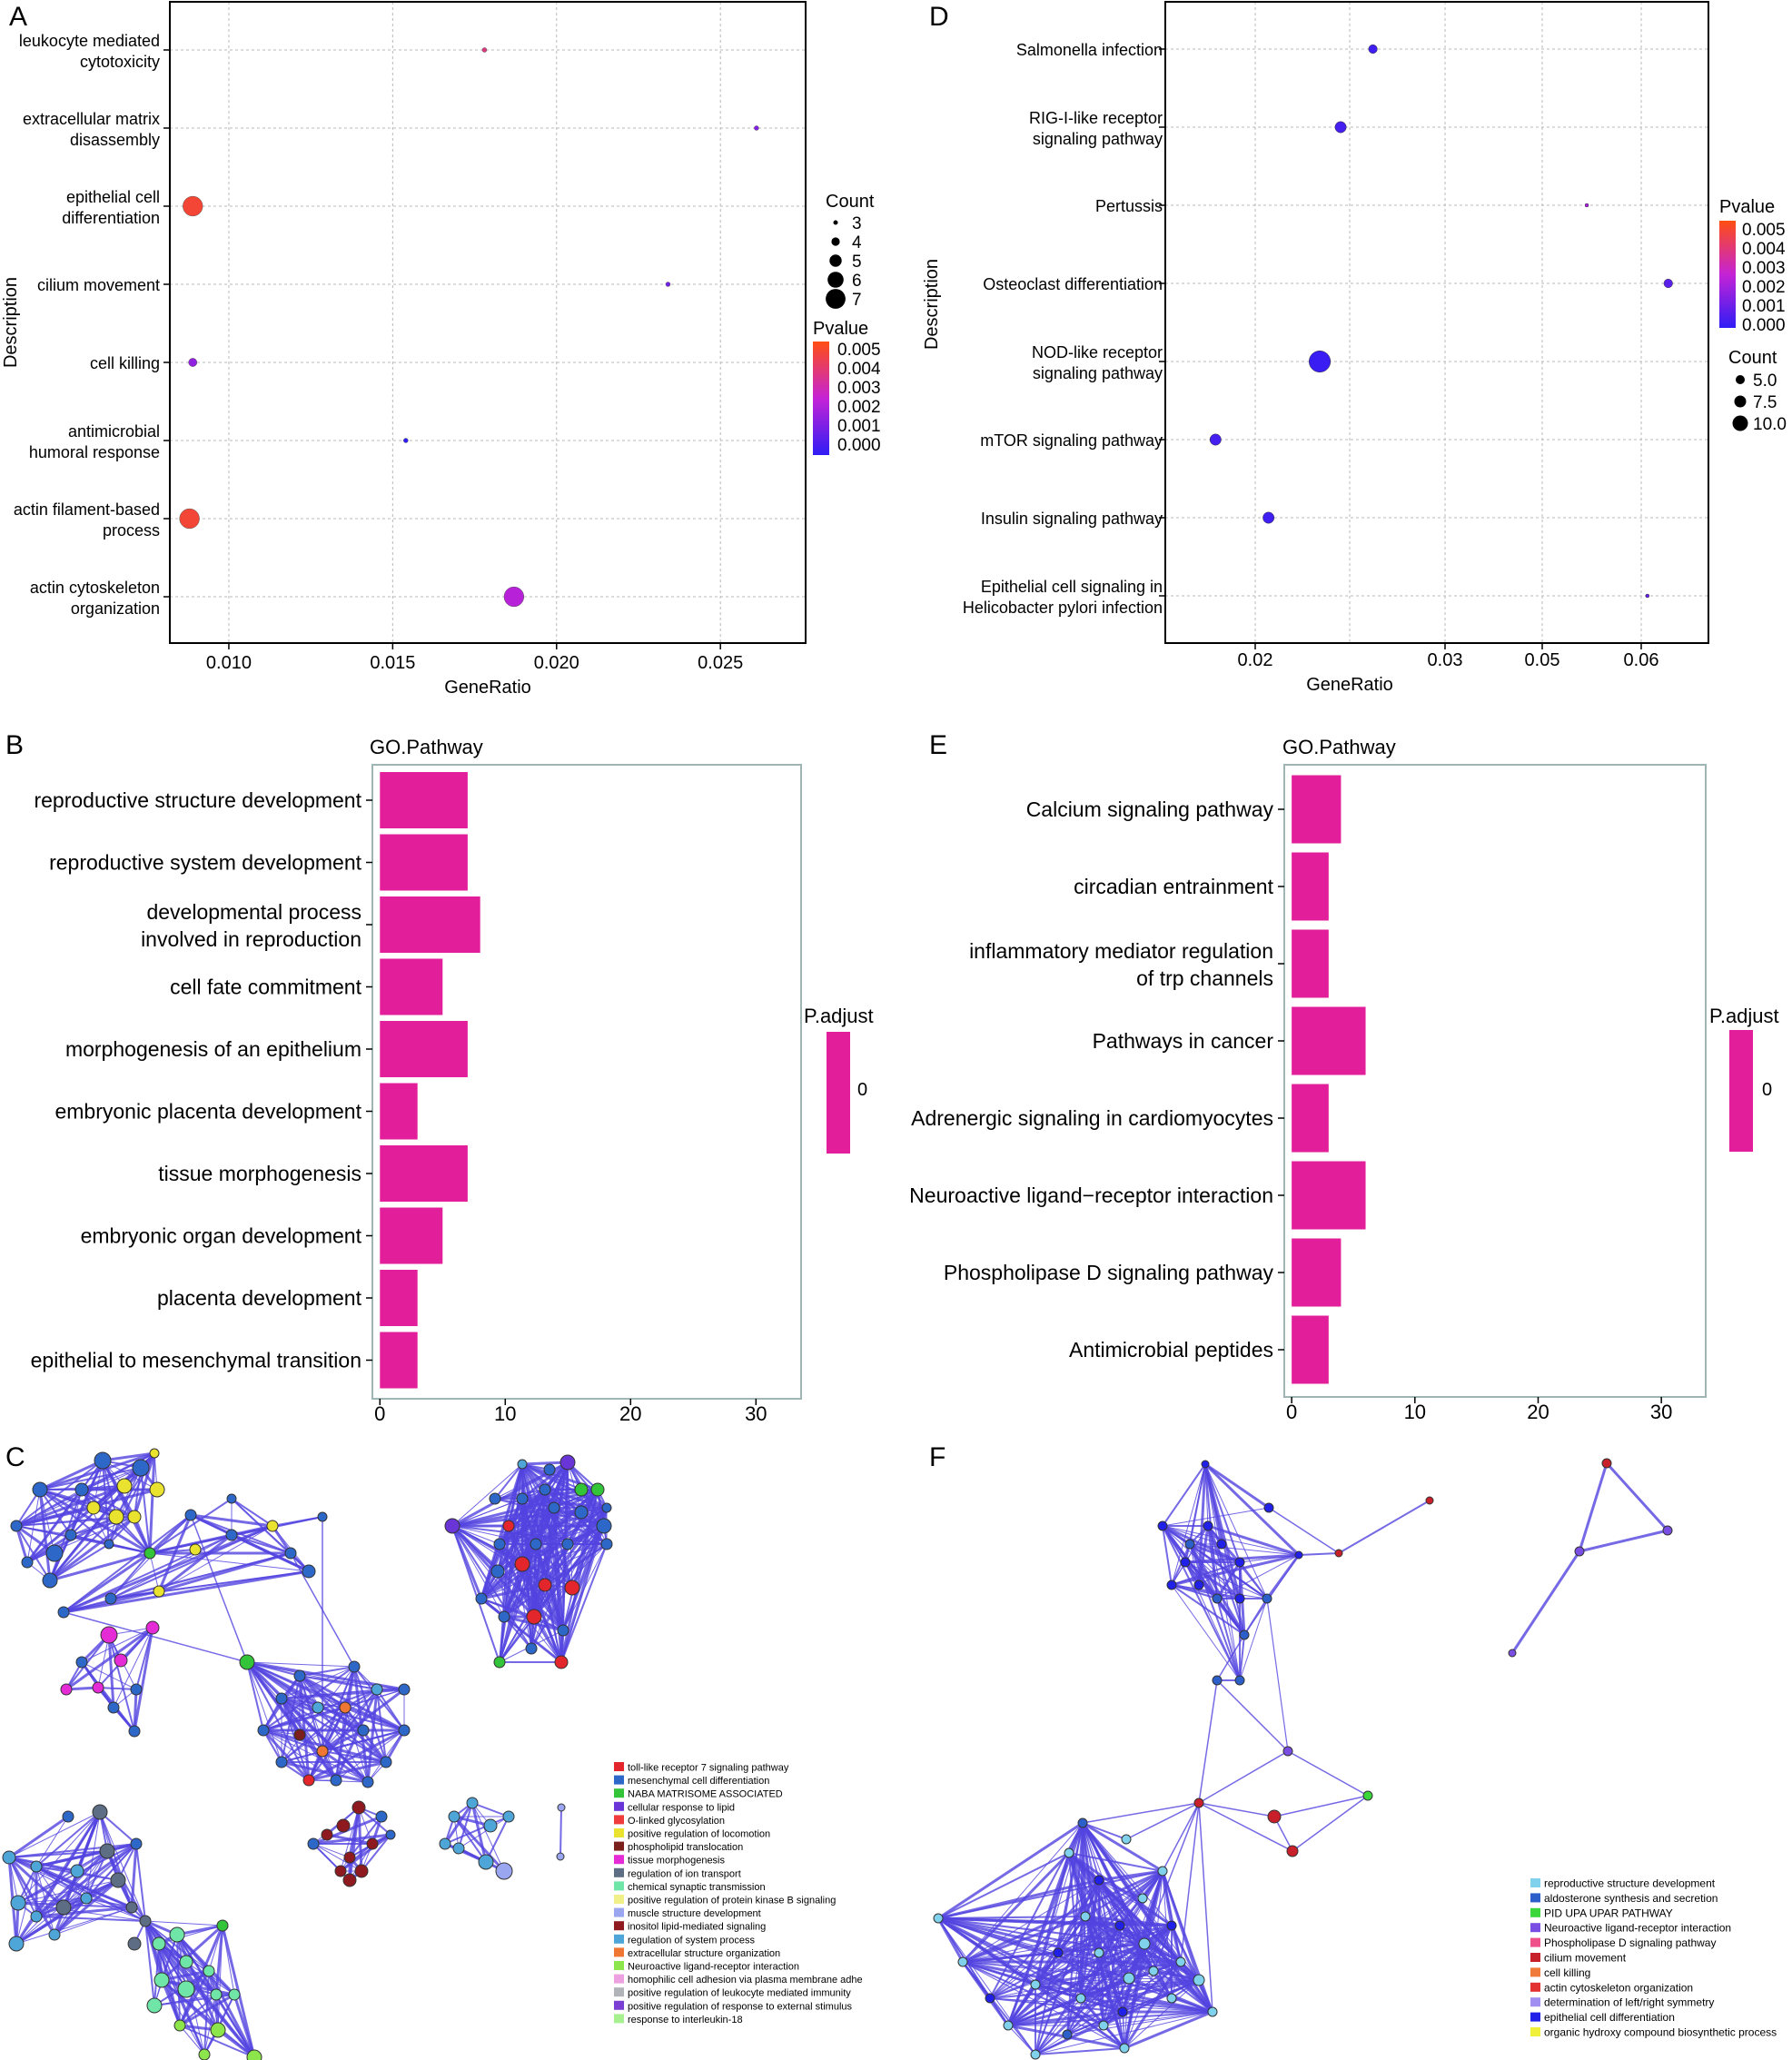 The height and width of the screenshot is (2060, 1792). Describe the element at coordinates (131, 530) in the screenshot. I see `panel-a-category-label: process` at that location.